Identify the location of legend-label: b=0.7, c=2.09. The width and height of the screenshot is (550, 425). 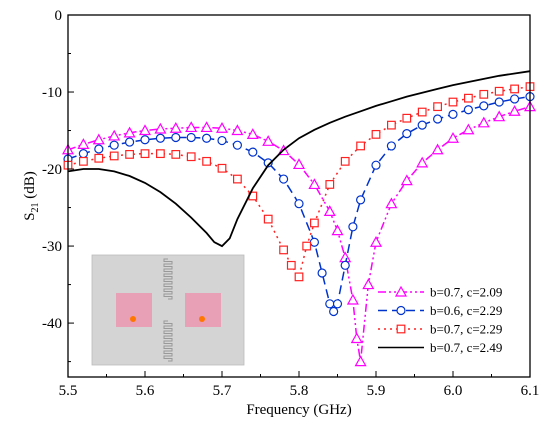
(466, 292).